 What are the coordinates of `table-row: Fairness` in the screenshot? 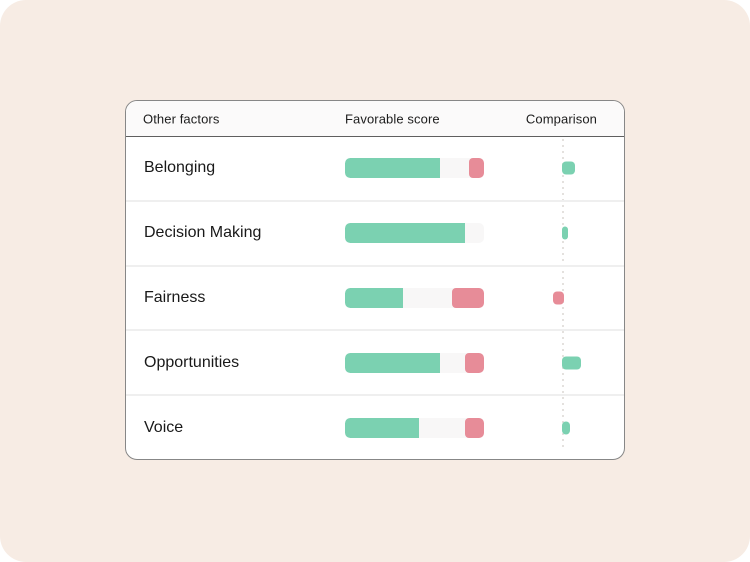 It's located at (375, 299).